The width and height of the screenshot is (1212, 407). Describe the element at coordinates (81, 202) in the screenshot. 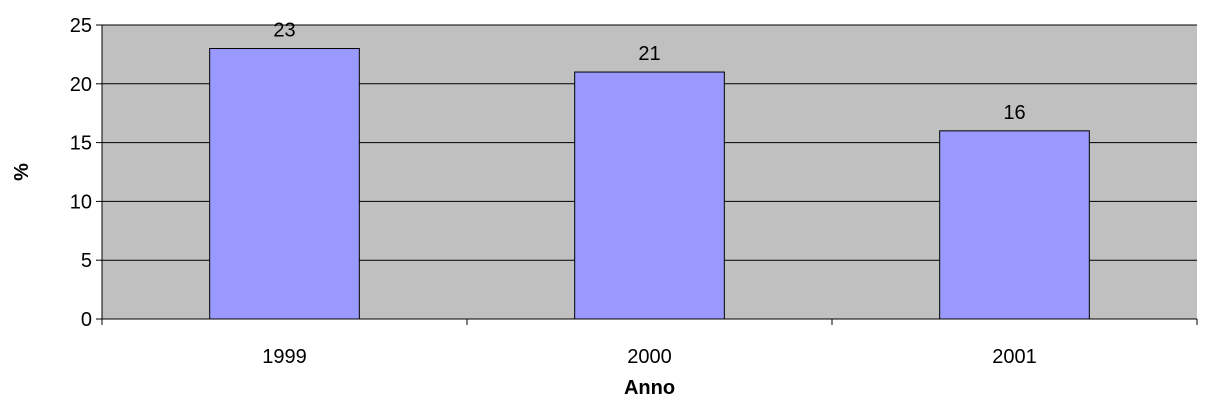

I see `y-tick-label: 10` at that location.